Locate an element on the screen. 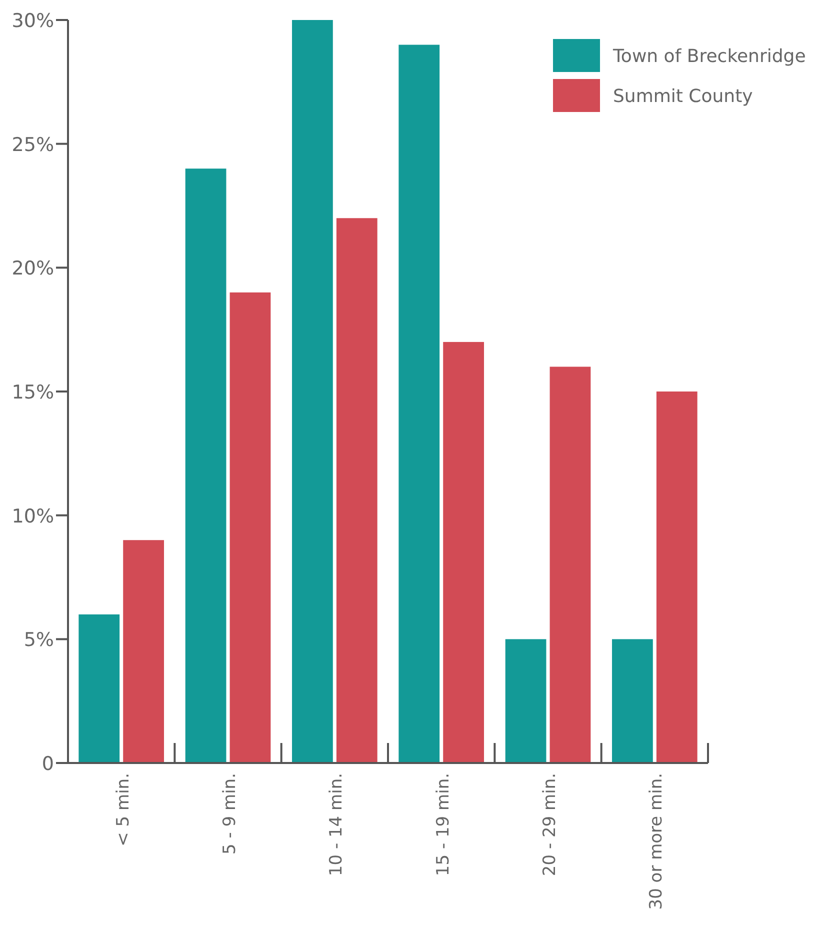 This screenshot has height=928, width=838. legend-label: Summit County is located at coordinates (683, 96).